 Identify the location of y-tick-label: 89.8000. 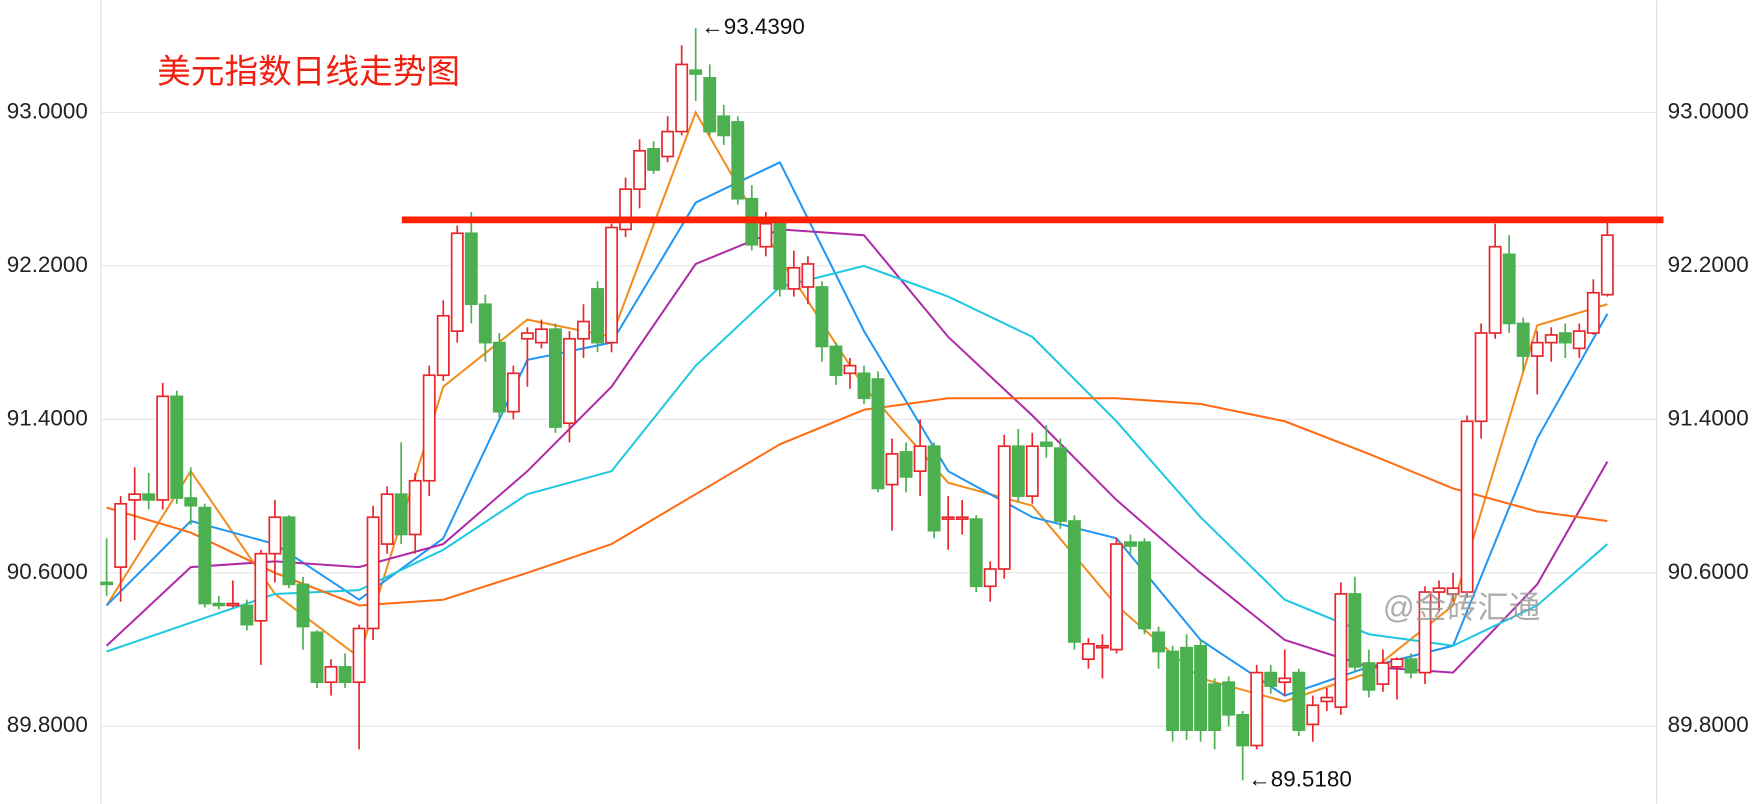
(47, 724).